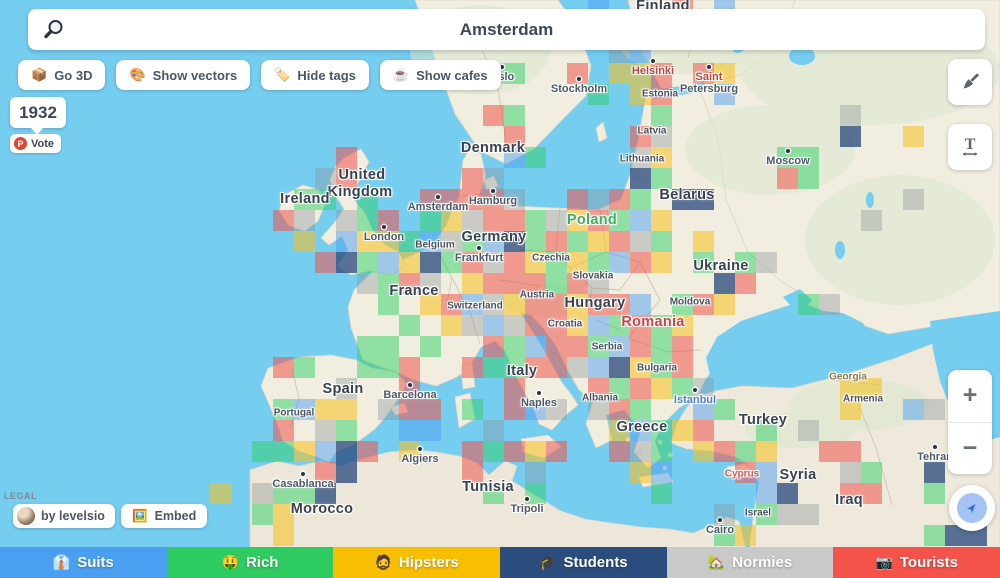  I want to click on legend-label: Hipsters, so click(428, 562).